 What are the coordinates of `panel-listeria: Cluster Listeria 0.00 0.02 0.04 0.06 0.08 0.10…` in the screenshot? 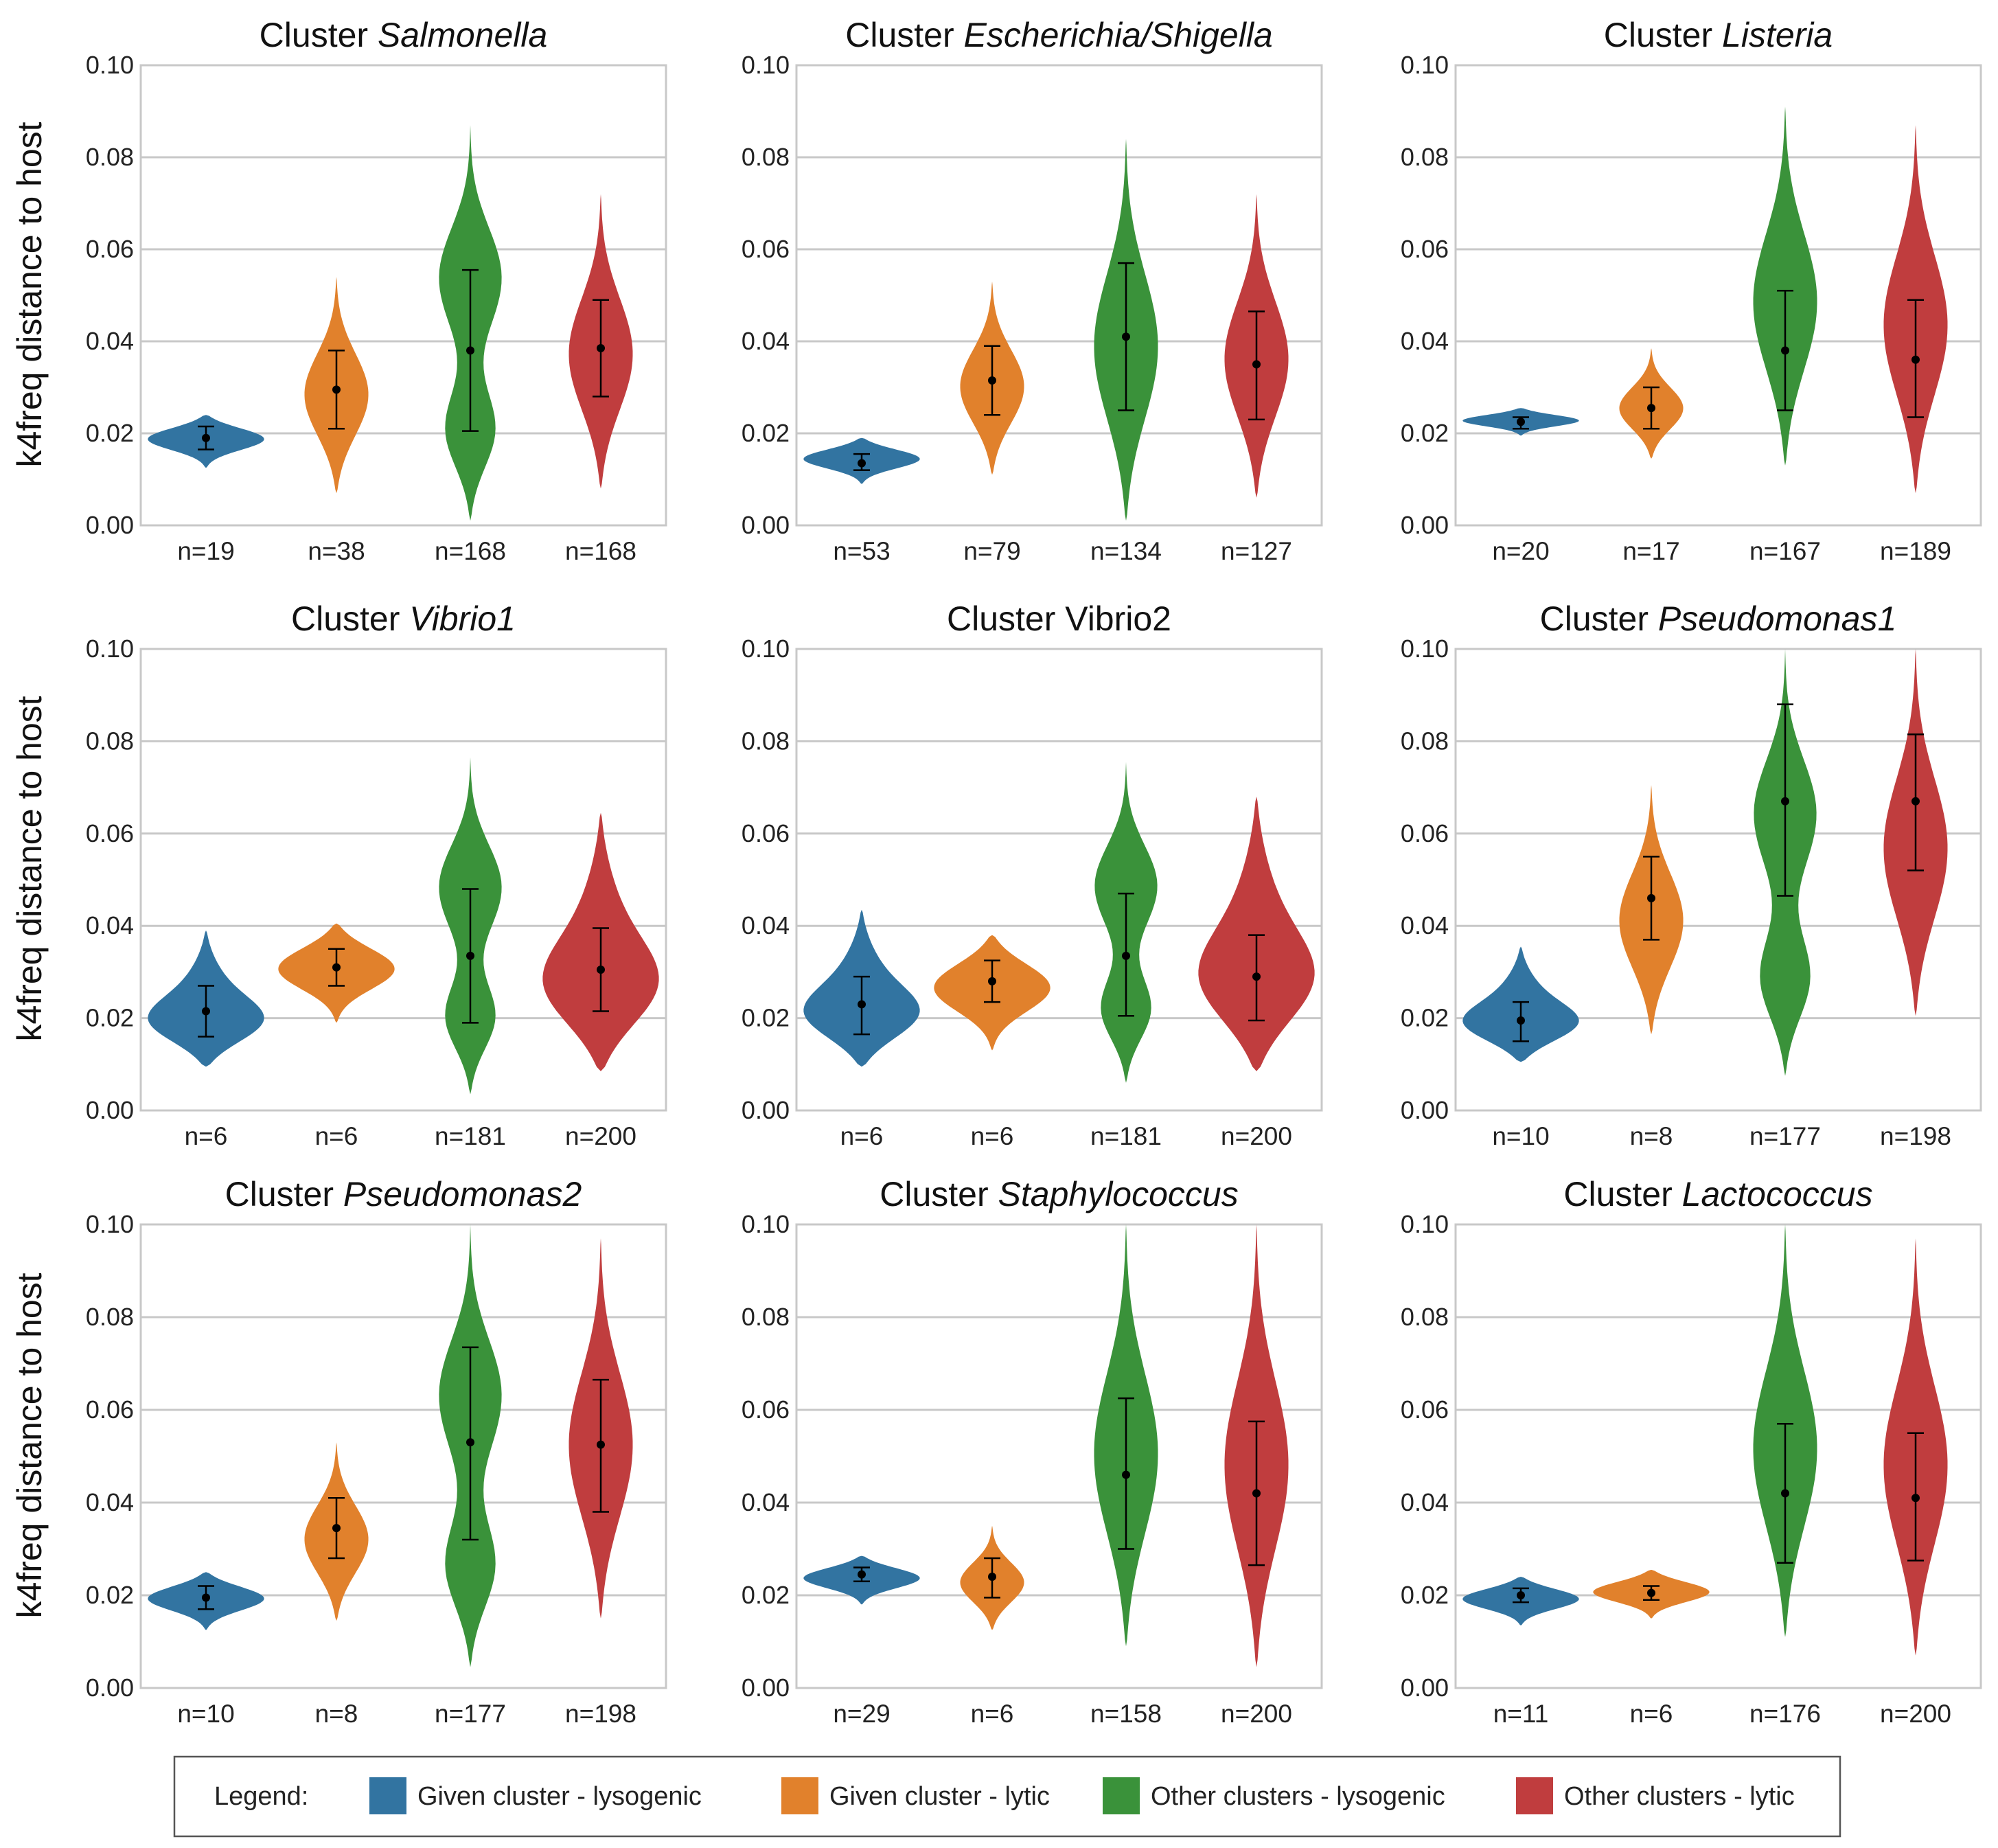 It's located at (1691, 290).